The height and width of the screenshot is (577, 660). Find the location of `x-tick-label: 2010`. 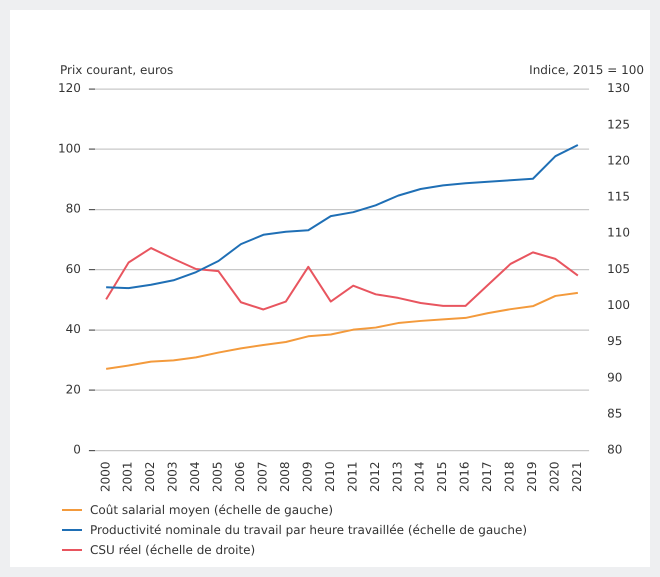

x-tick-label: 2010 is located at coordinates (329, 476).